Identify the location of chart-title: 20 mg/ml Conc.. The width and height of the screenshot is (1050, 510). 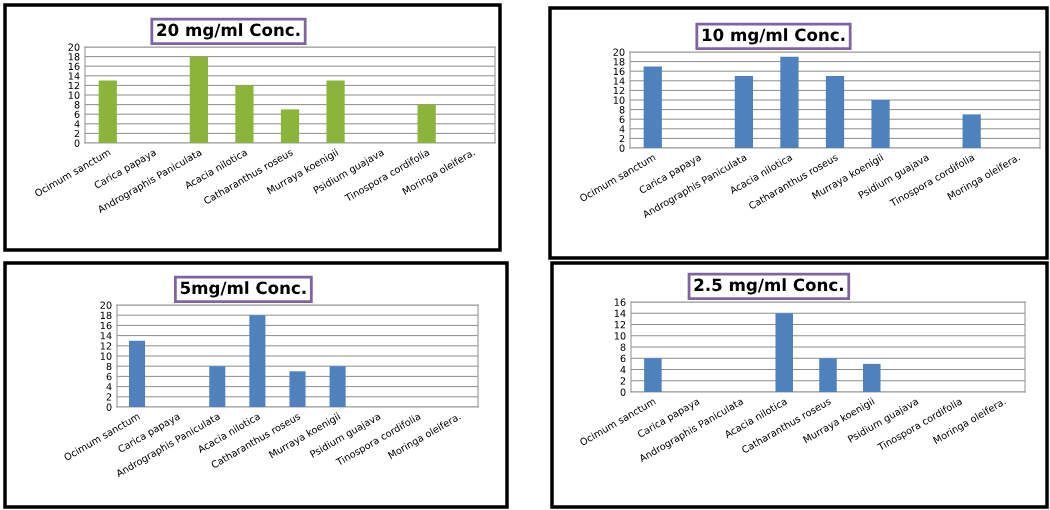
(228, 31).